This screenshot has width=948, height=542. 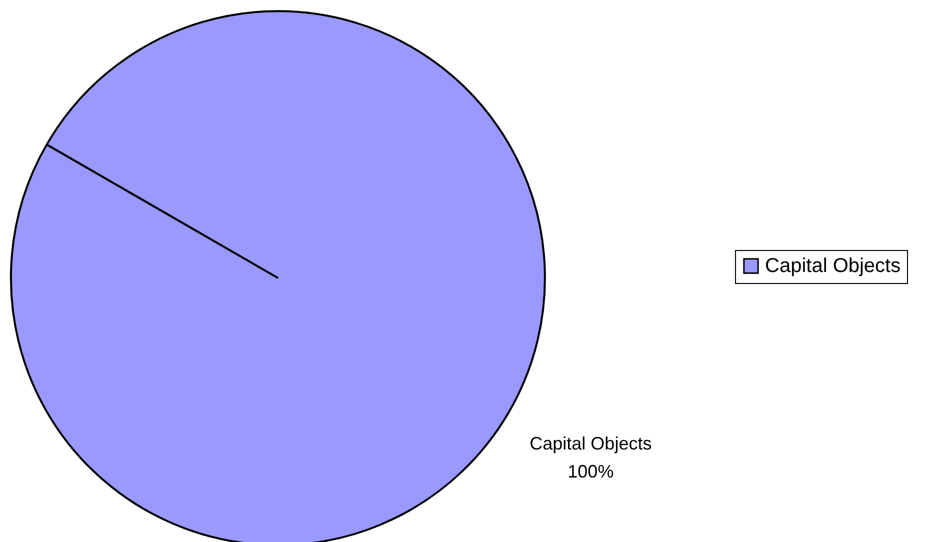 I want to click on slice-label: Capital Objects, so click(x=591, y=443).